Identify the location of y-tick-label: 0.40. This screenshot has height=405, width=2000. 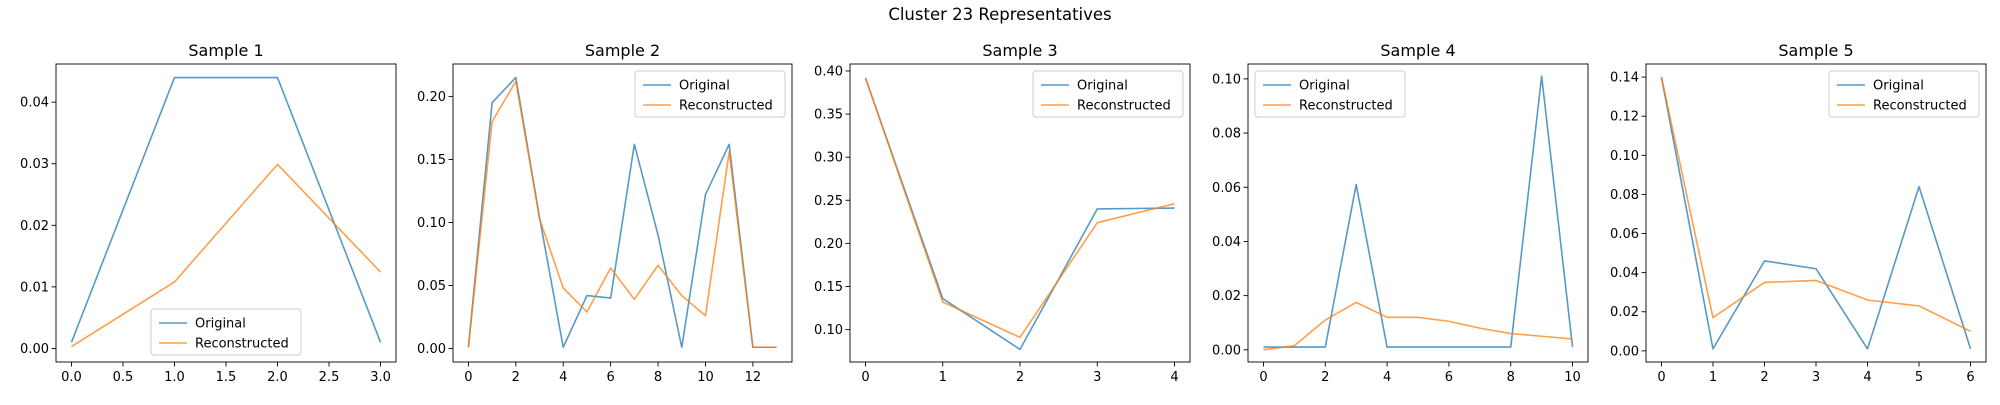
(828, 71).